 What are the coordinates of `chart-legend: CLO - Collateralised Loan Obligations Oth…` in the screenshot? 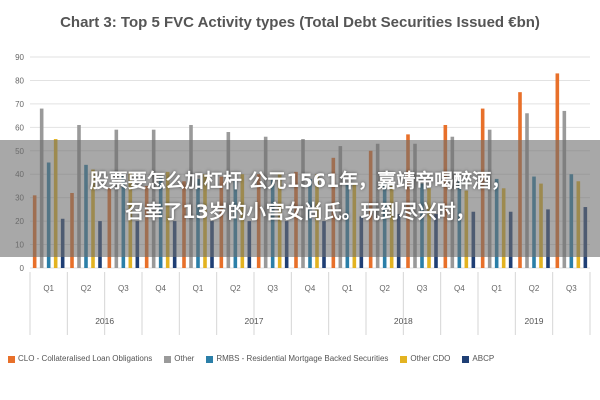 It's located at (303, 361).